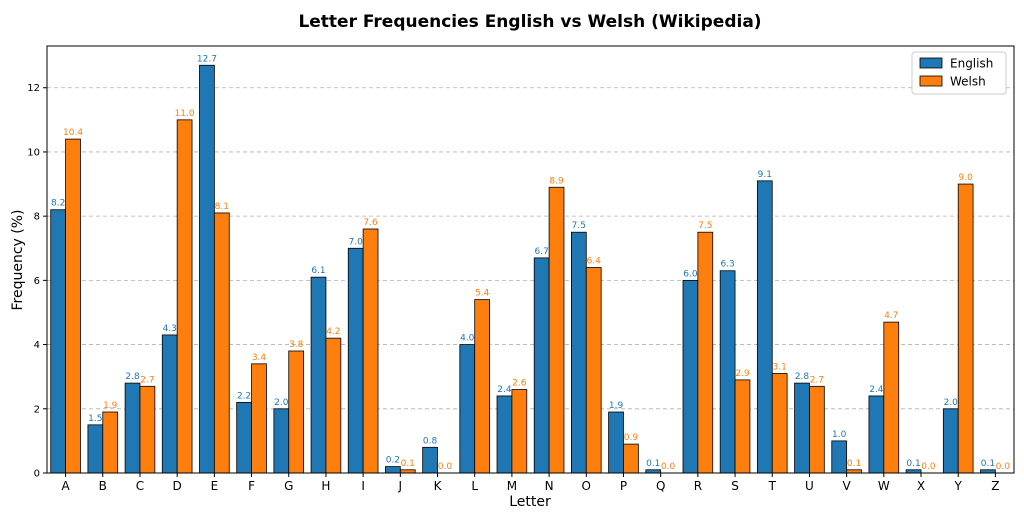 The image size is (1024, 524). I want to click on bar-welsh-D, so click(184, 296).